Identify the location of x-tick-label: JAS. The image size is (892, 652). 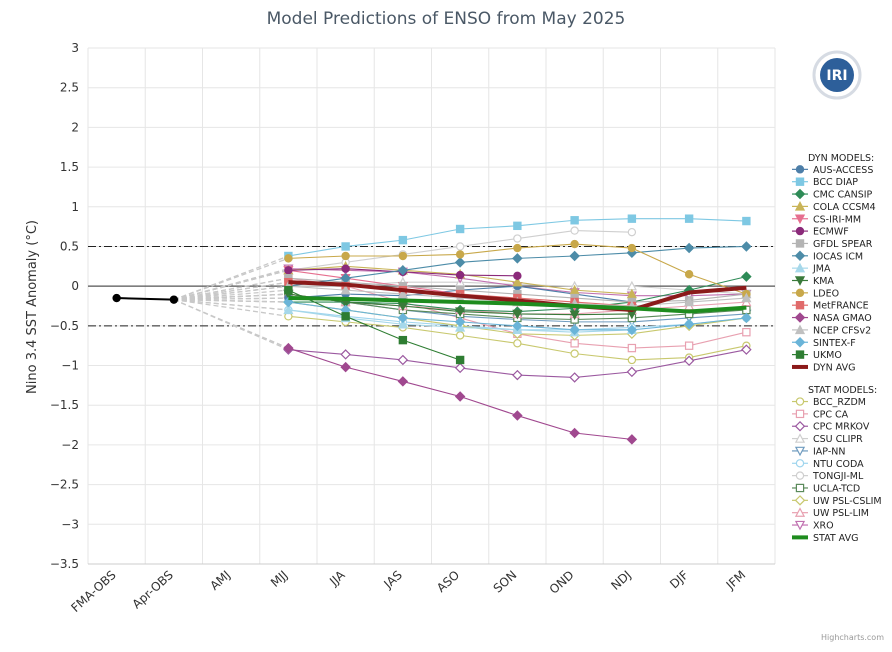
(393, 580).